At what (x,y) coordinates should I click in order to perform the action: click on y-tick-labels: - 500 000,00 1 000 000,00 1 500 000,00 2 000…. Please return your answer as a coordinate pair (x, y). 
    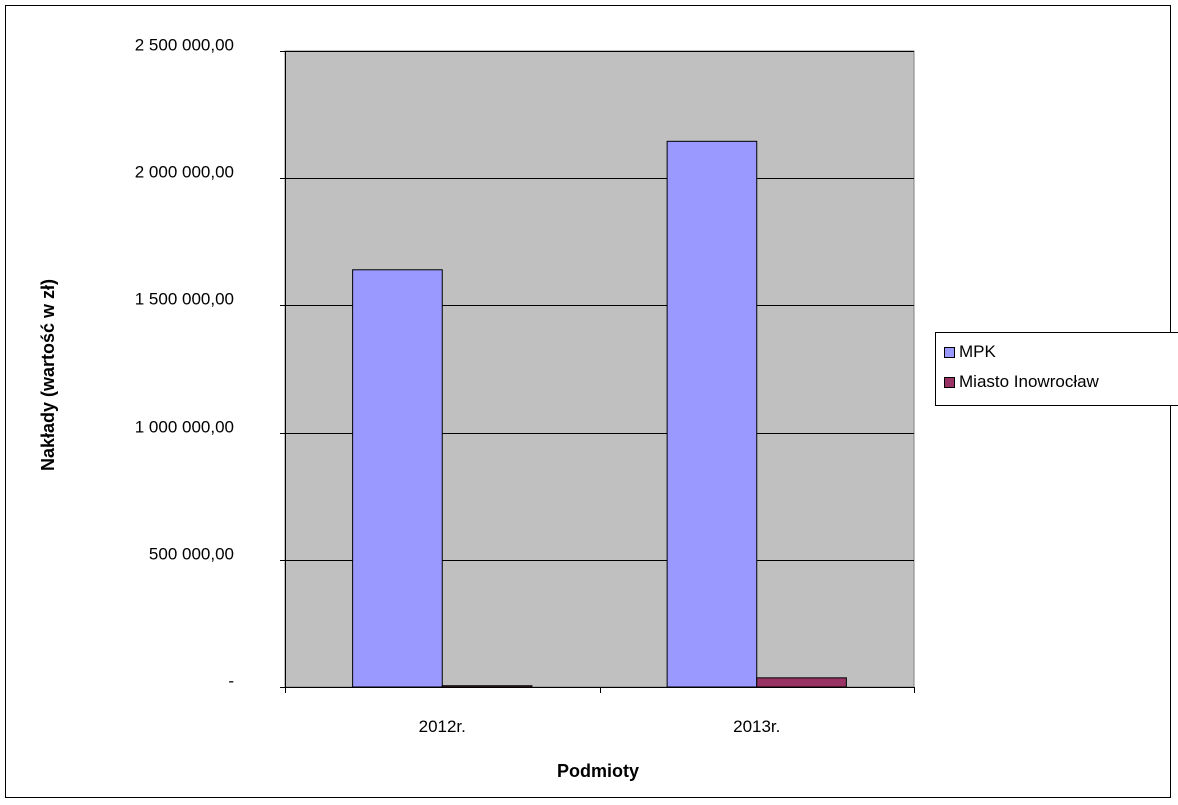
    Looking at the image, I should click on (184, 363).